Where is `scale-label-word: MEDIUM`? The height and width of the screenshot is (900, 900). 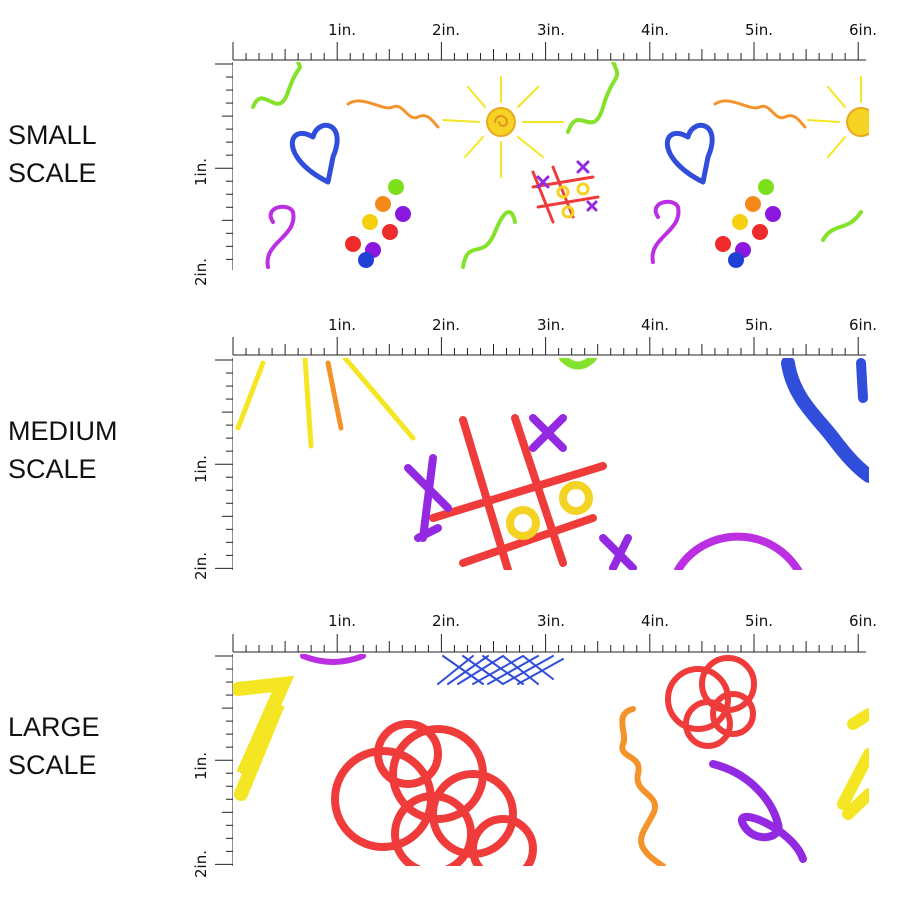 scale-label-word: MEDIUM is located at coordinates (63, 431).